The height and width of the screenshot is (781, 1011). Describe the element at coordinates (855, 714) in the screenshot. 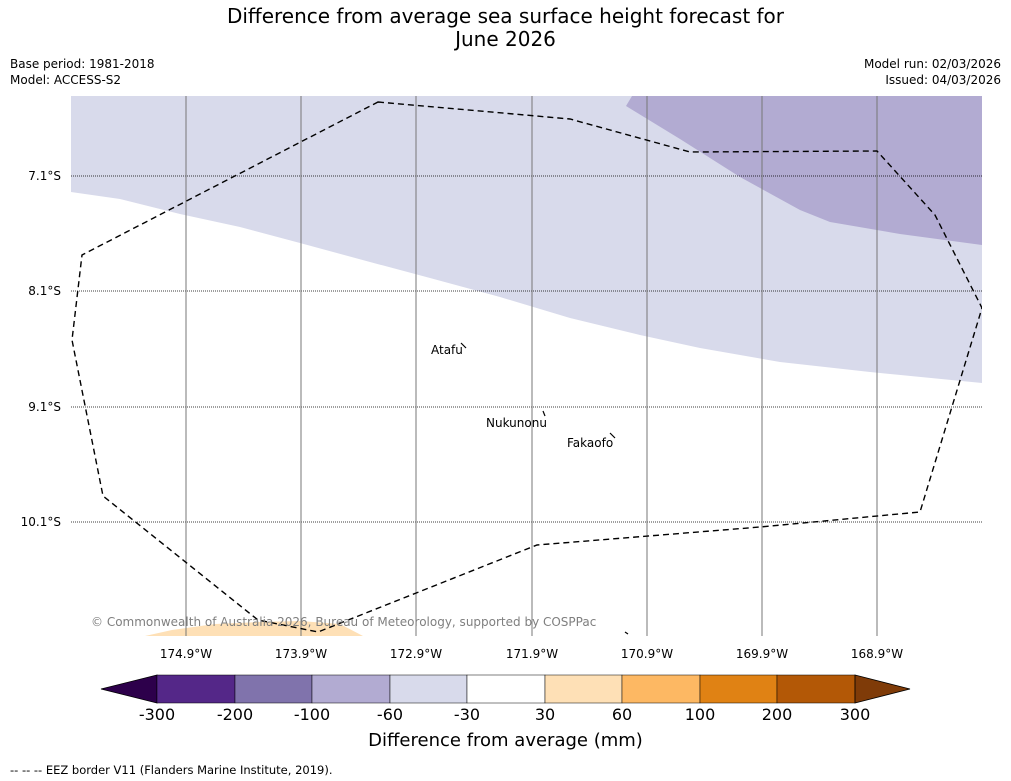

I see `cbar-tick-10: 300` at that location.